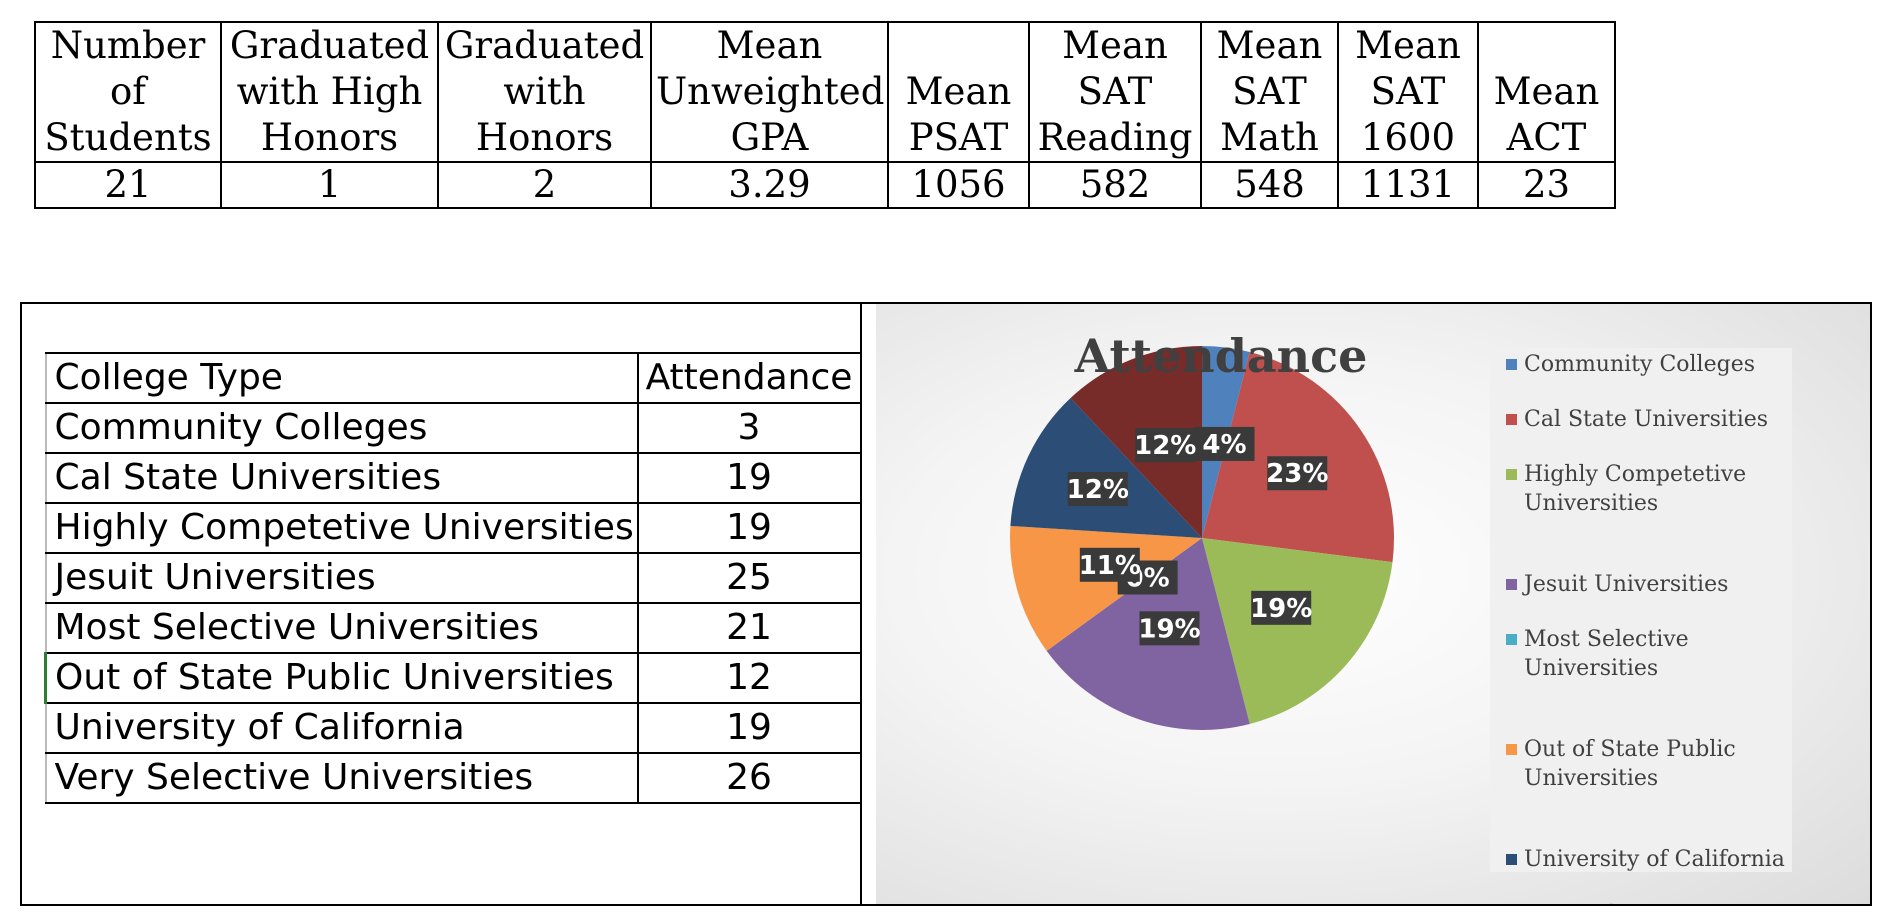 This screenshot has width=1886, height=920. I want to click on table-row: Jesuit Universities 25, so click(452, 578).